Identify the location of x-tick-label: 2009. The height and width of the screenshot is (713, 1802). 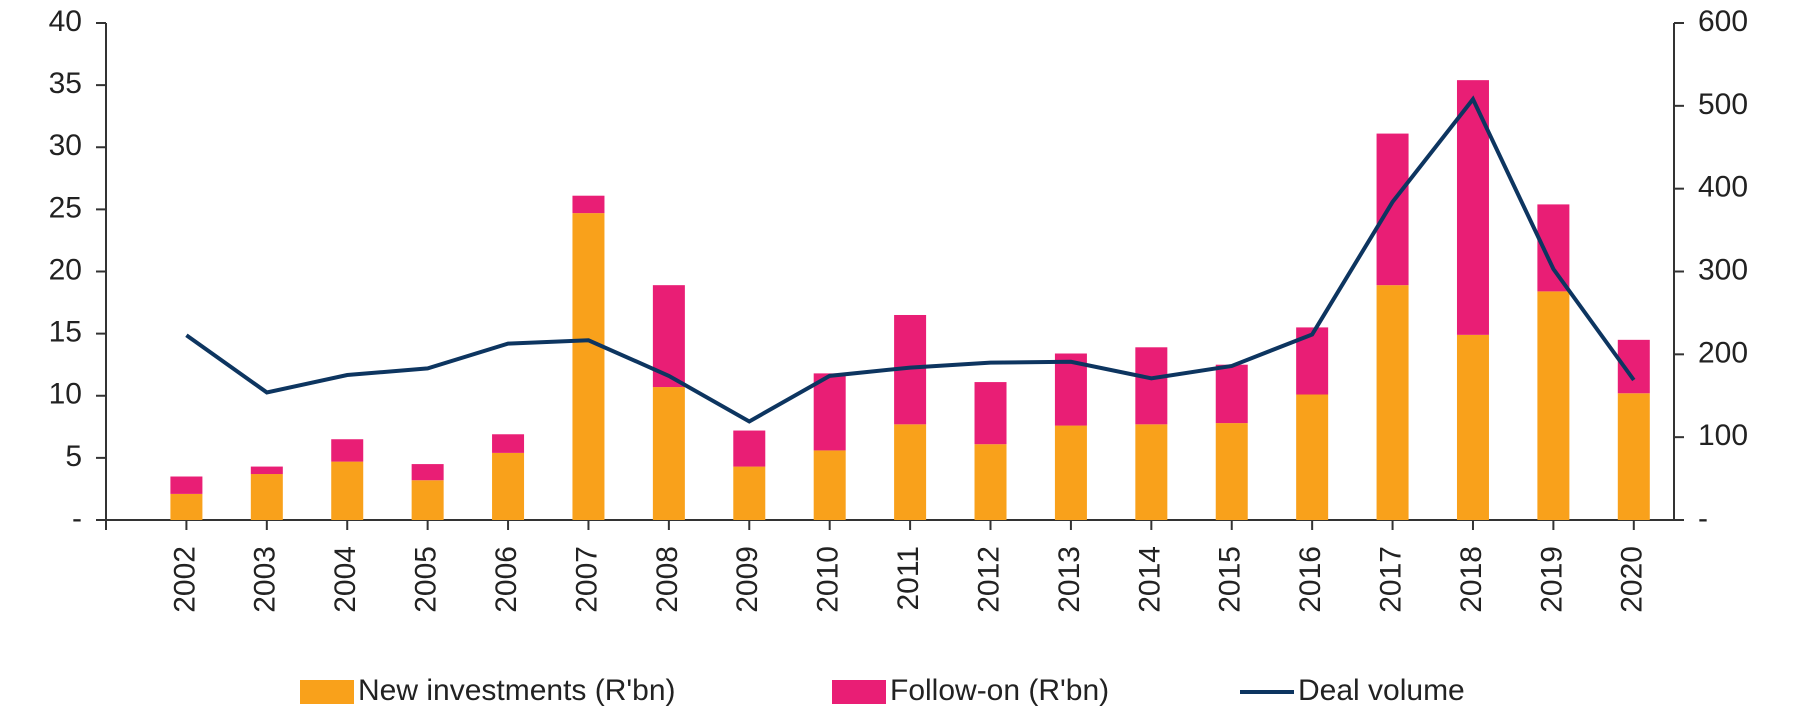
(747, 579).